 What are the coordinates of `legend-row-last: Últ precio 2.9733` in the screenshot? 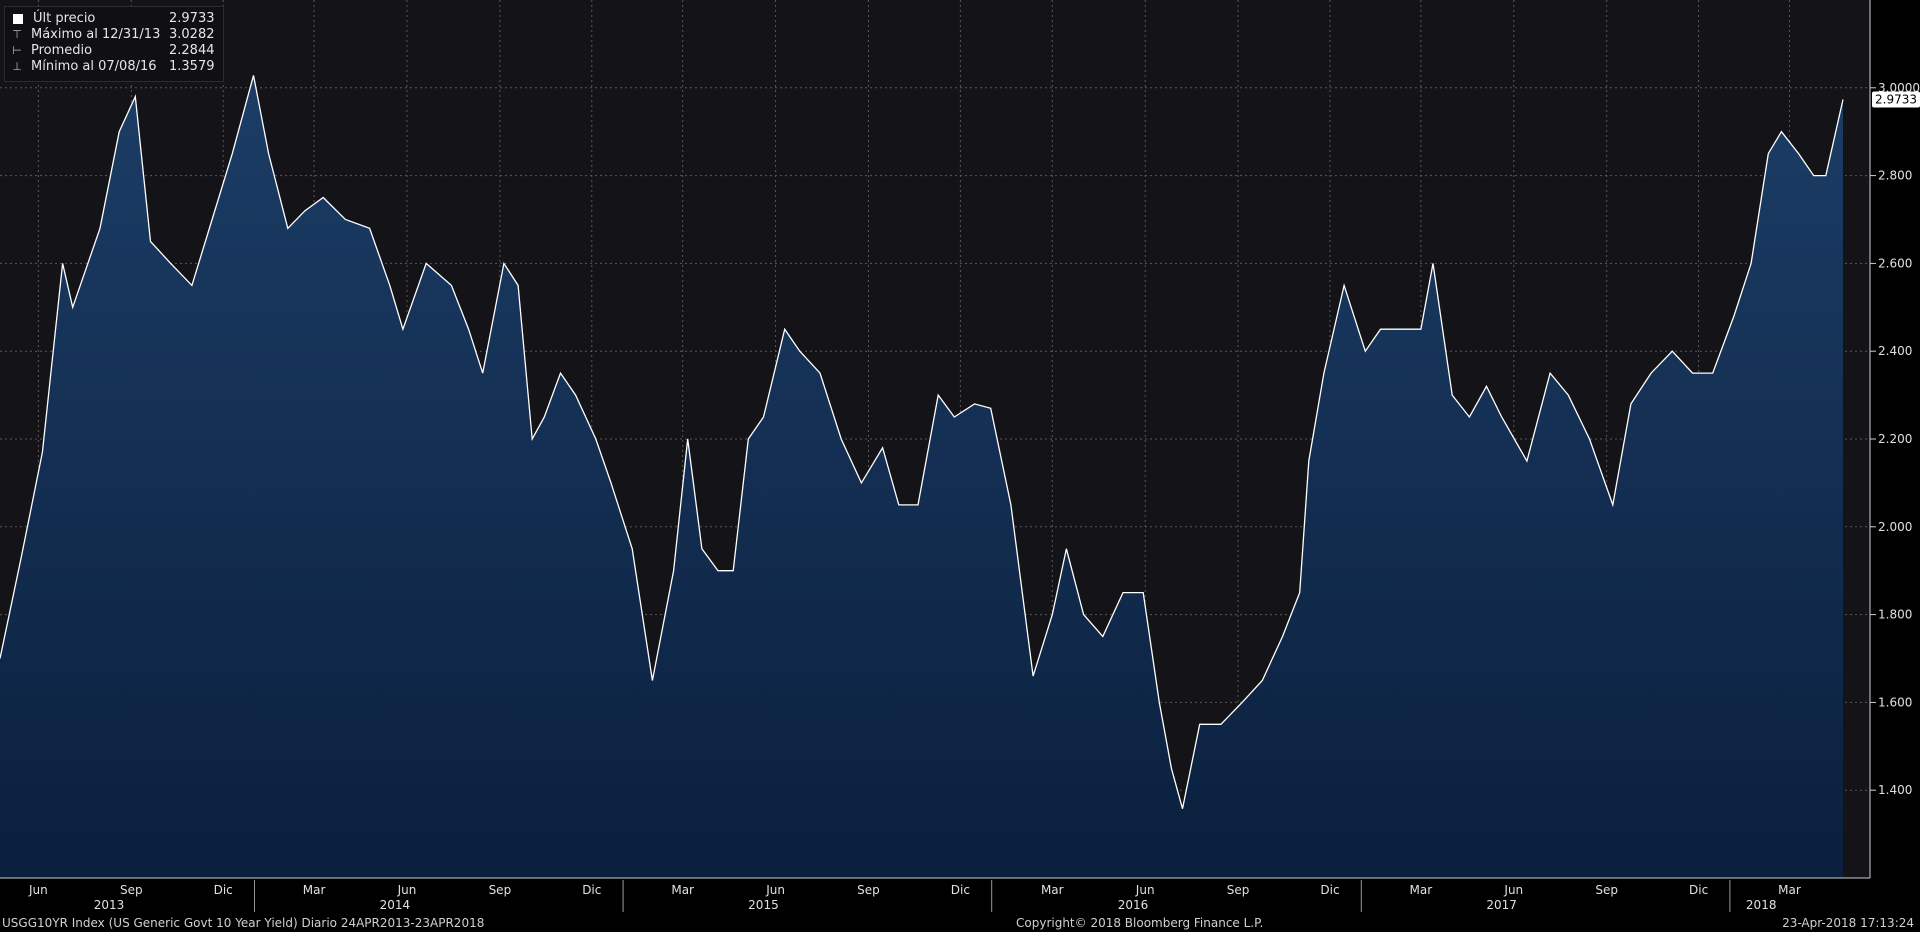 It's located at (113, 19).